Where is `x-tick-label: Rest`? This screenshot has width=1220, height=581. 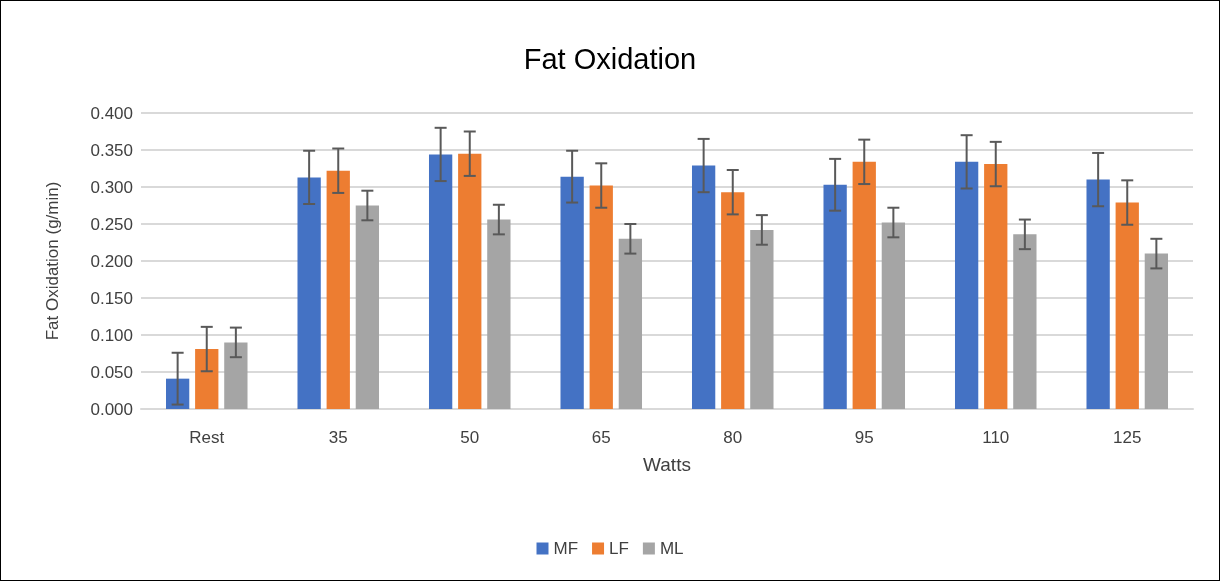 x-tick-label: Rest is located at coordinates (207, 437).